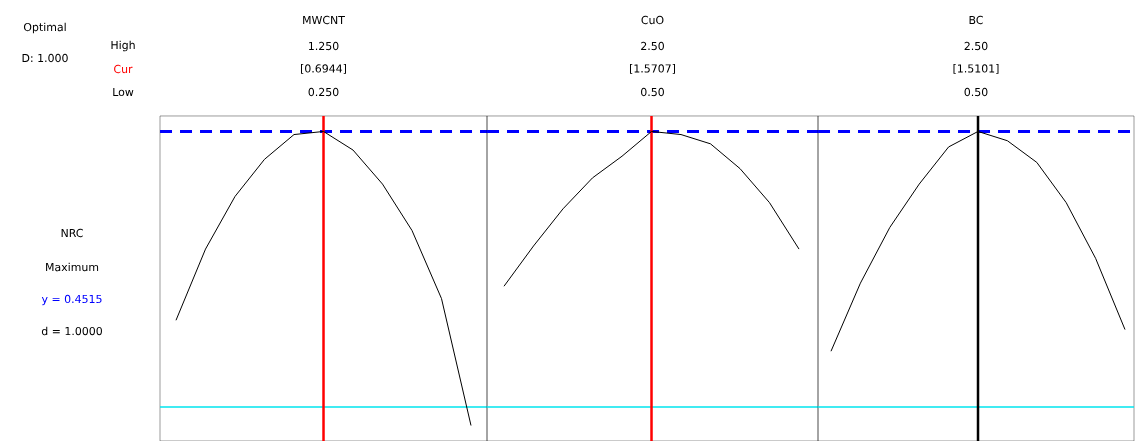  What do you see at coordinates (72, 267) in the screenshot?
I see `text: Maximum` at bounding box center [72, 267].